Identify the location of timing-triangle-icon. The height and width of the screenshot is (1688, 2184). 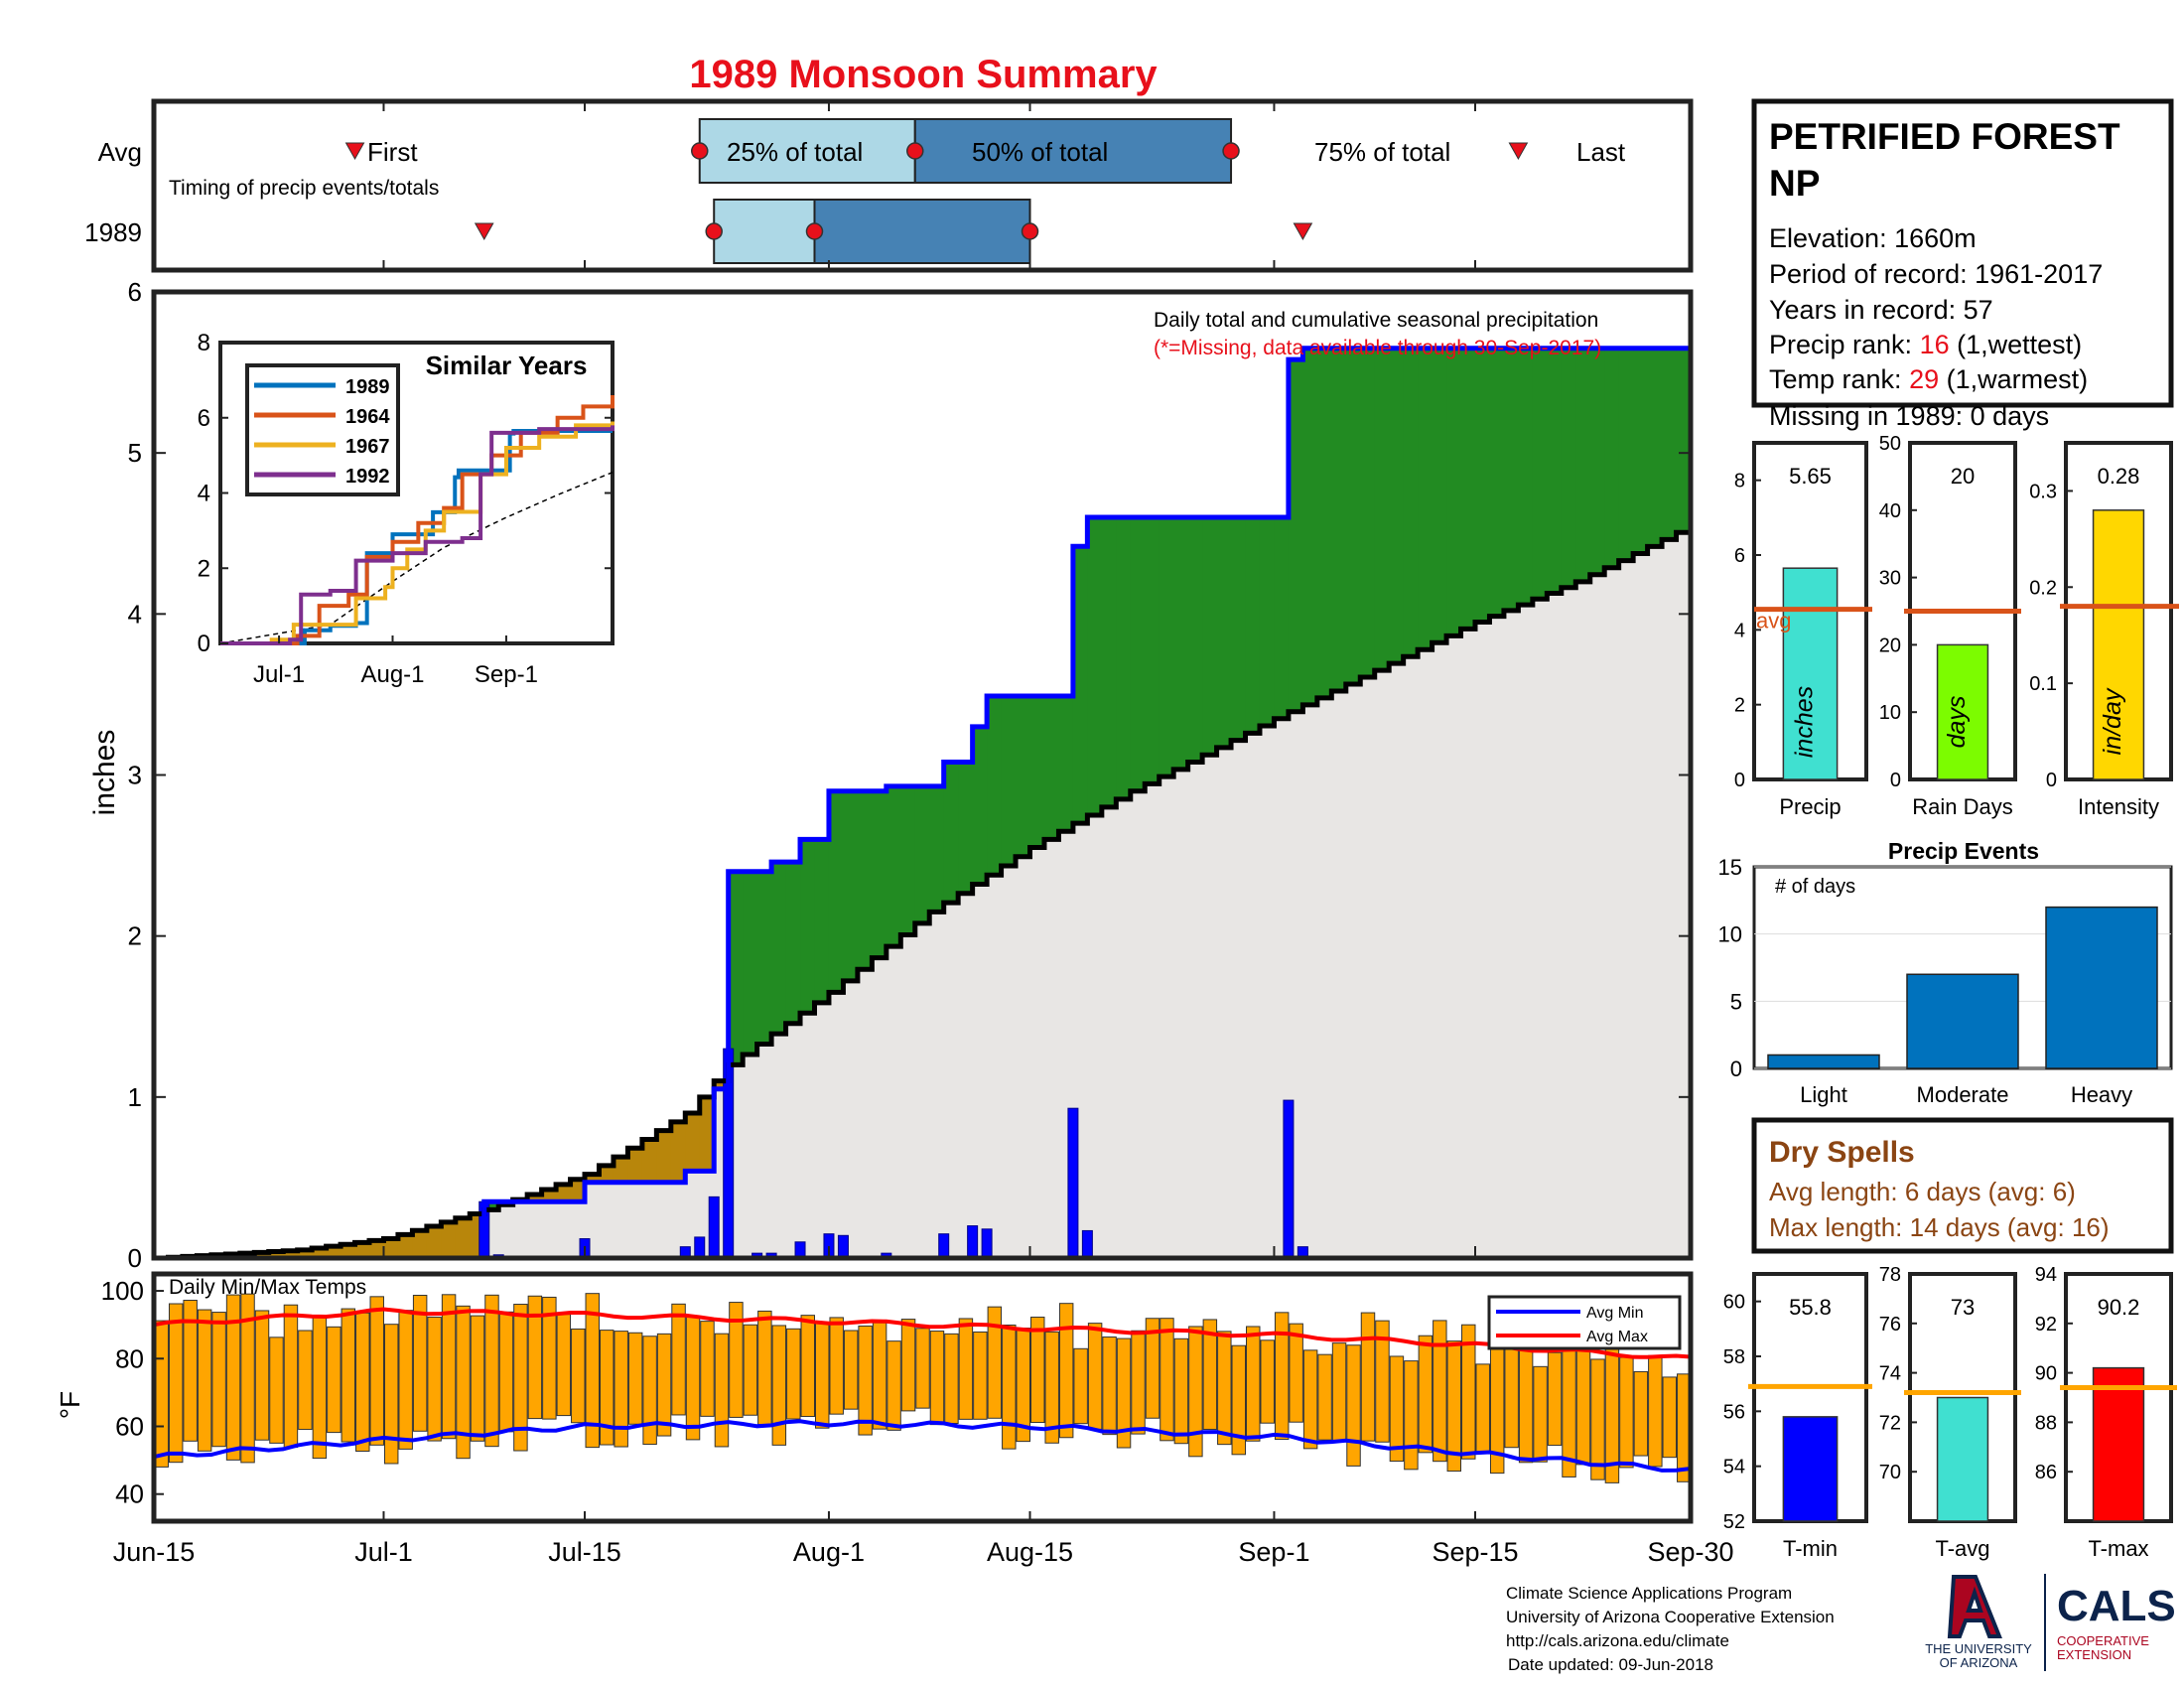
(1518, 151).